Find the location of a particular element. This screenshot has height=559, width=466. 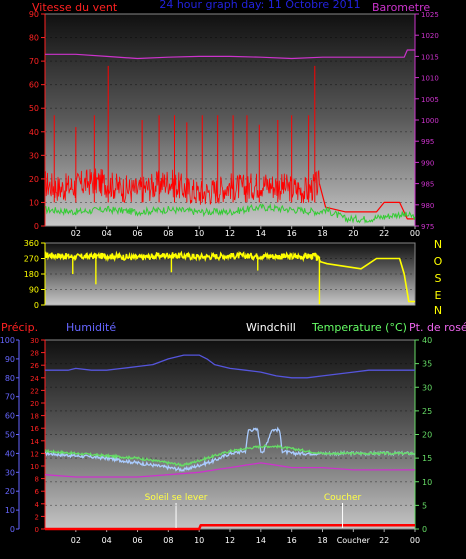

temperature-tick-label: 15 is located at coordinates (427, 458).